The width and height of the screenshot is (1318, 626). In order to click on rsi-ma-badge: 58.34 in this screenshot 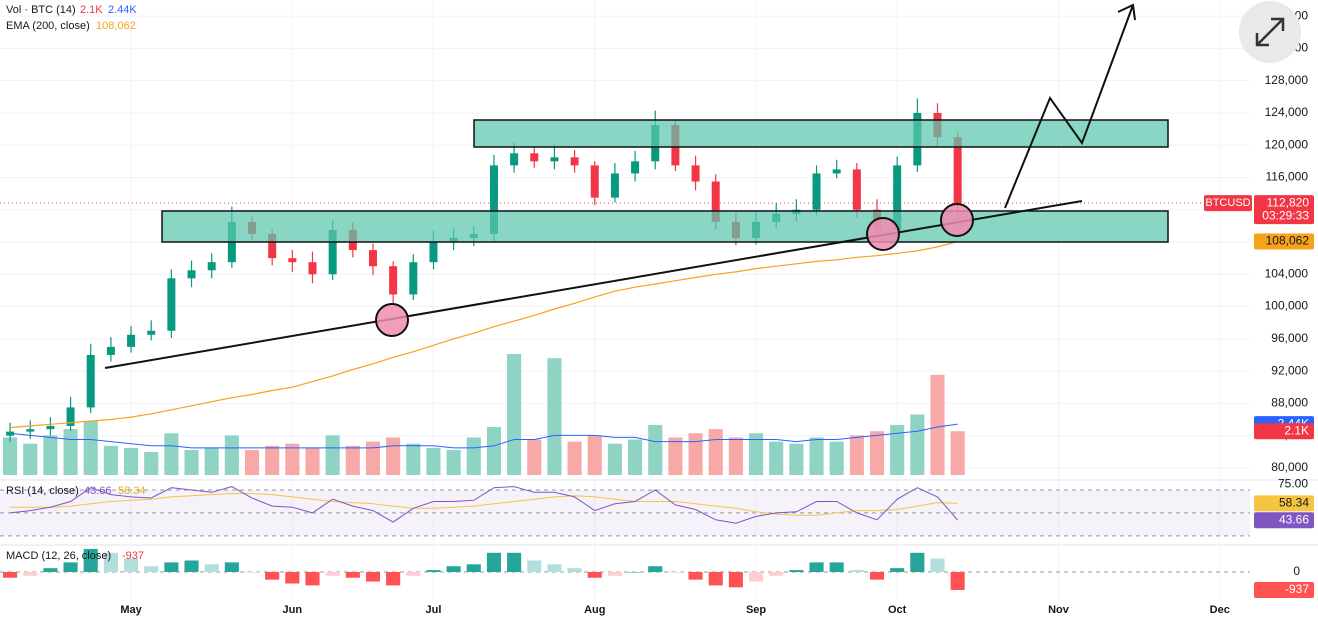, I will do `click(1294, 503)`.